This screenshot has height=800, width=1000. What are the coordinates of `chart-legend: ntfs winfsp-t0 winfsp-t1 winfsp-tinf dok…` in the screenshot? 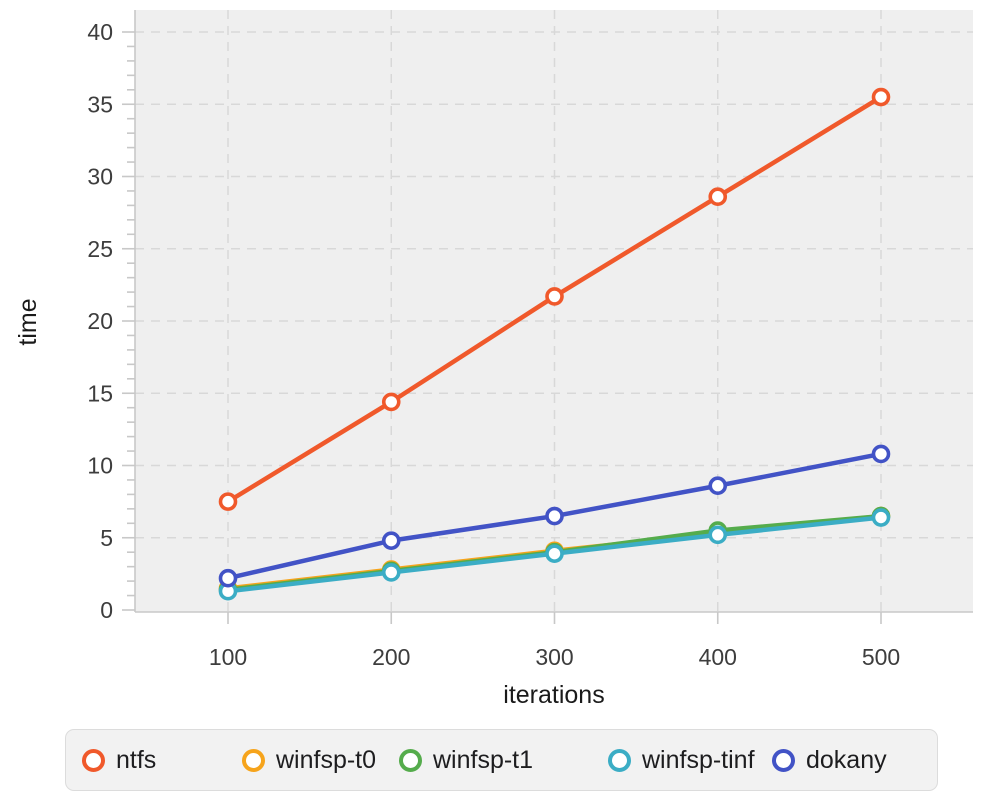 It's located at (501, 760).